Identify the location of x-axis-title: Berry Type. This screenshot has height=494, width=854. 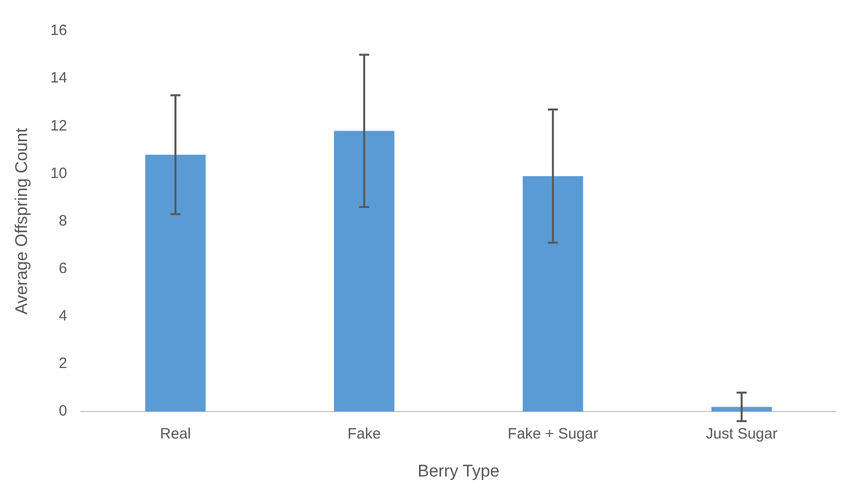
(459, 470).